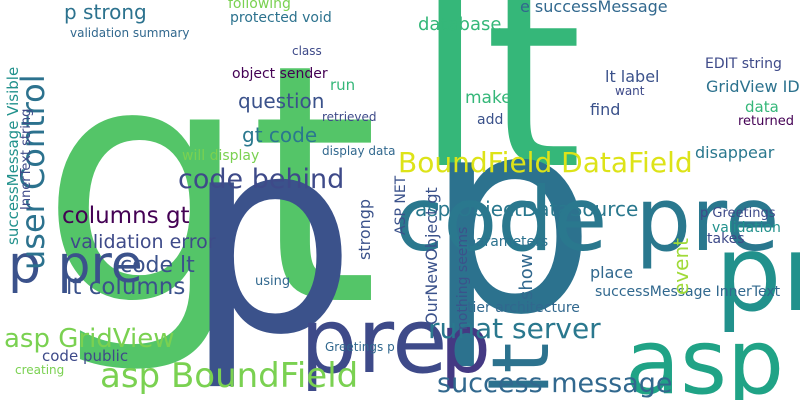  What do you see at coordinates (743, 64) in the screenshot?
I see `word: EDIT string` at bounding box center [743, 64].